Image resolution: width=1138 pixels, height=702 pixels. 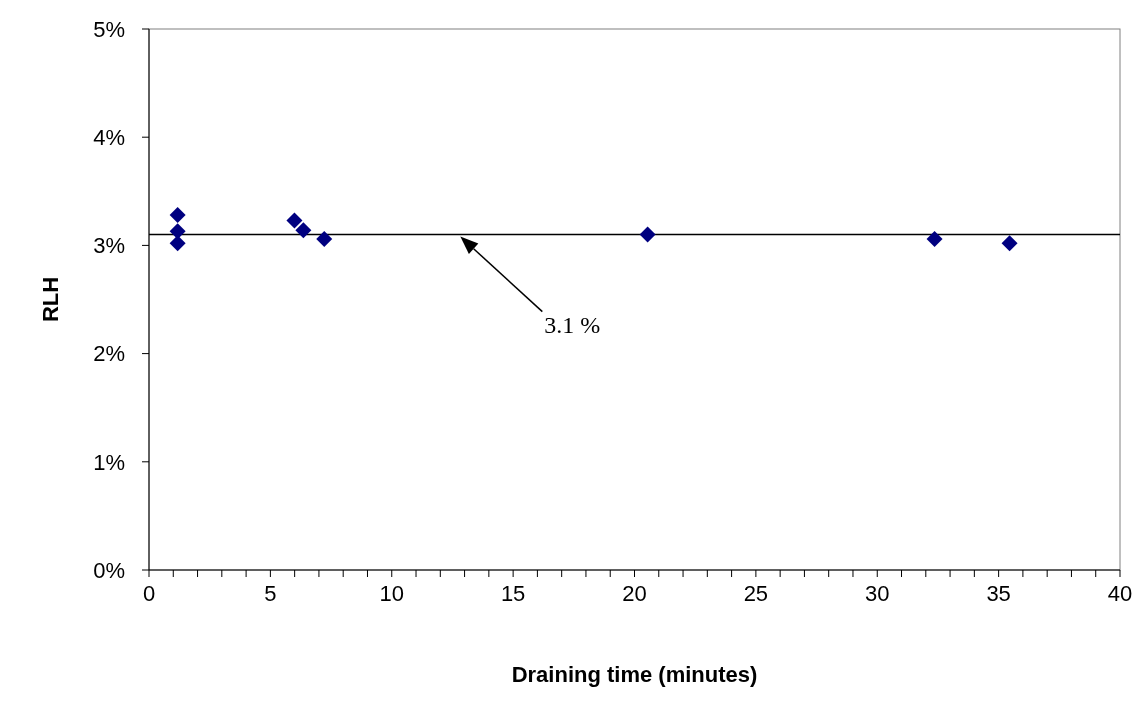 I want to click on y-tick-label: 2%, so click(x=109, y=354).